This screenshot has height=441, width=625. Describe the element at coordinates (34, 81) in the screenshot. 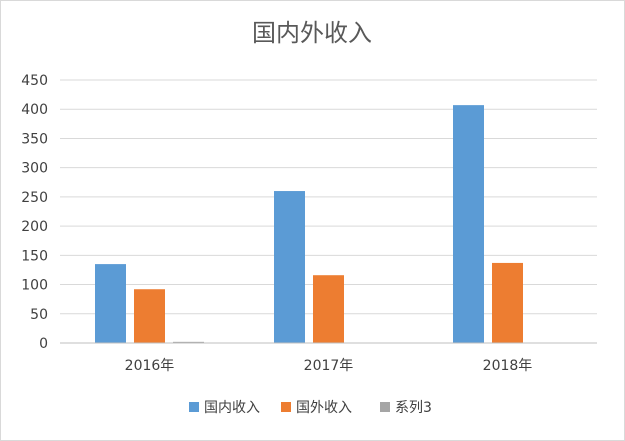

I see `y-tick-label: 450` at that location.